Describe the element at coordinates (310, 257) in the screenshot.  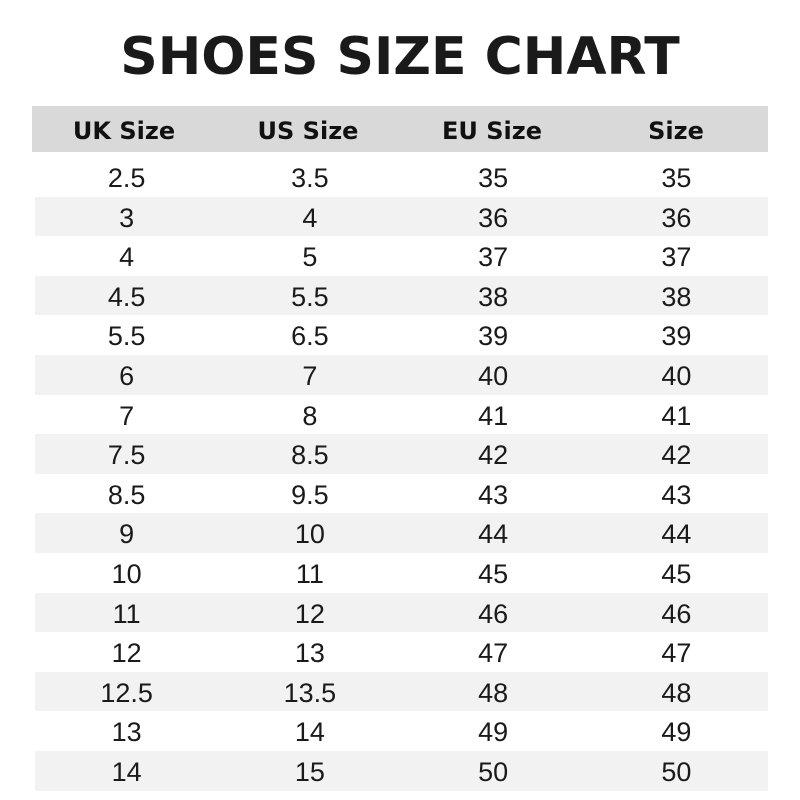
I see `table-cell: 5` at that location.